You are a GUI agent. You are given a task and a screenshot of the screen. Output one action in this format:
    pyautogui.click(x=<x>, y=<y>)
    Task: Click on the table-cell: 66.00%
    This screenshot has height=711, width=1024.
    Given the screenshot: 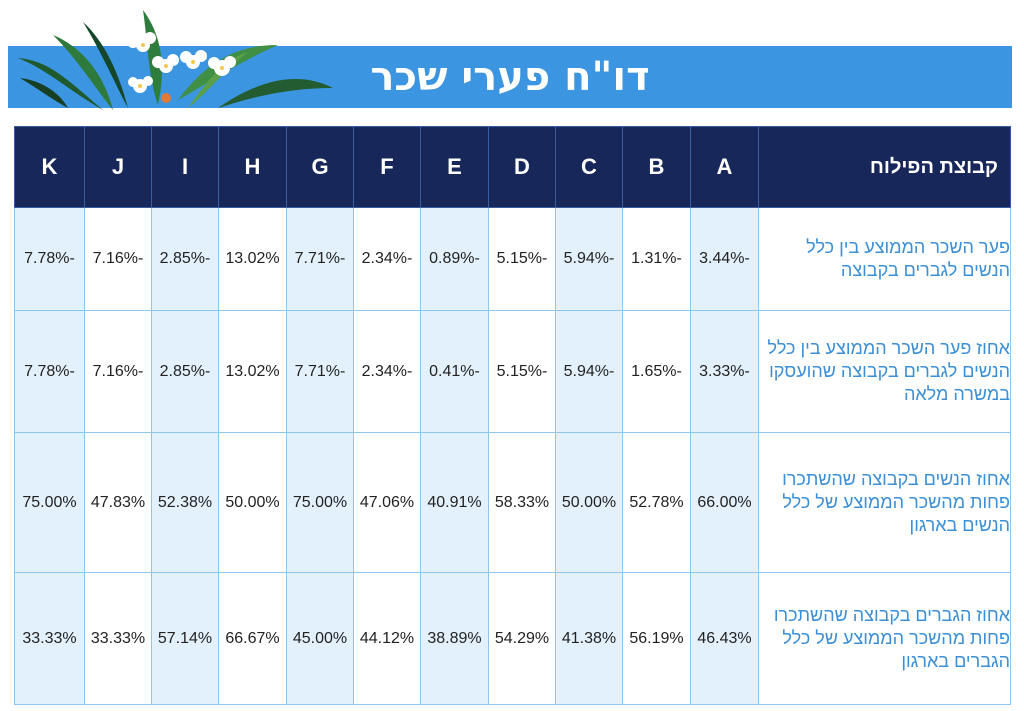 What is the action you would take?
    pyautogui.click(x=724, y=502)
    